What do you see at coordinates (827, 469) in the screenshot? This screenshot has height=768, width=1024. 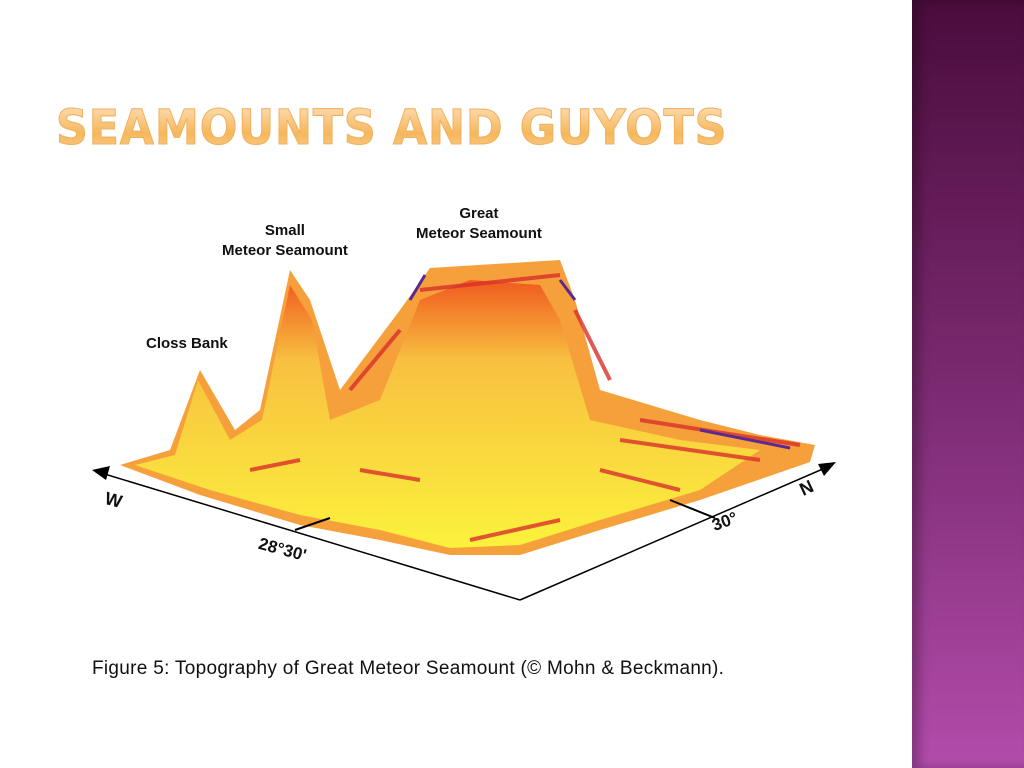 I see `north-arrow-icon` at bounding box center [827, 469].